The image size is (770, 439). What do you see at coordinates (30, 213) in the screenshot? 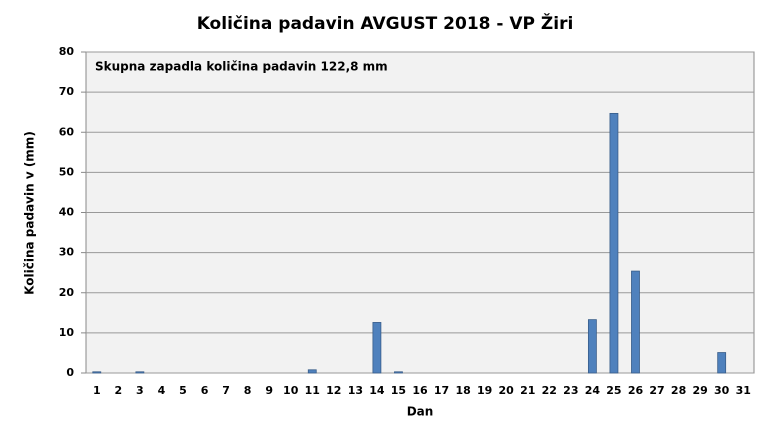
I see `y-axis-label: Količina padavin v (mm)` at bounding box center [30, 213].